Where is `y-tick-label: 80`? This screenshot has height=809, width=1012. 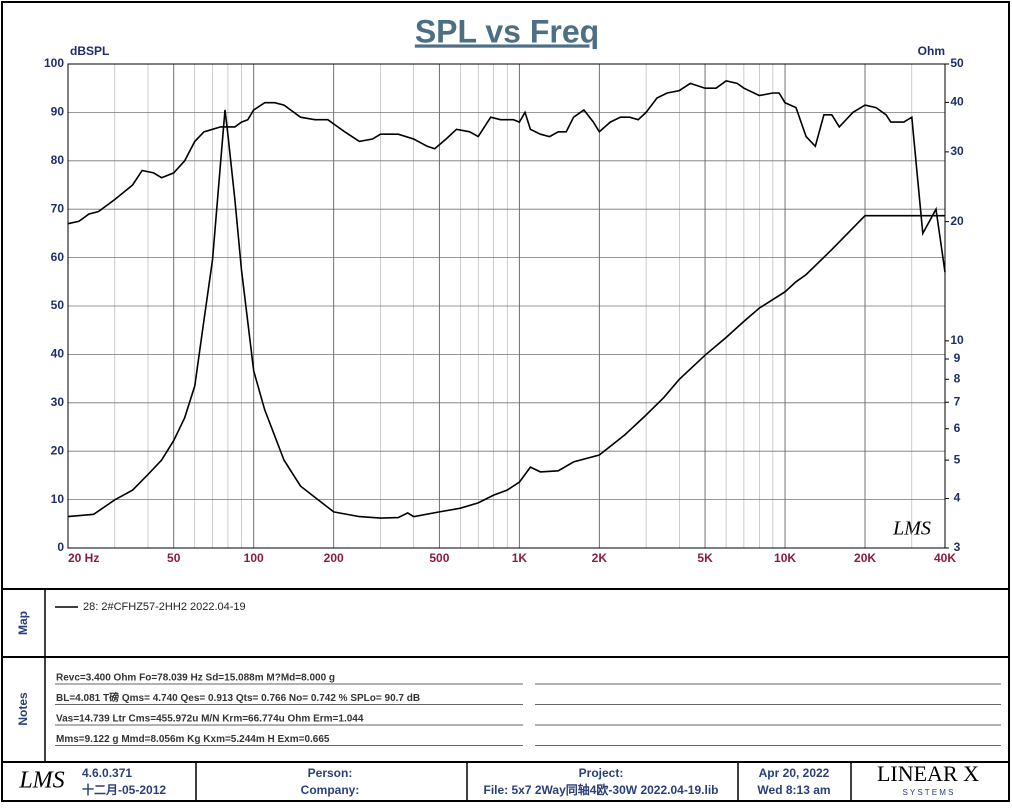
y-tick-label: 80 is located at coordinates (58, 160).